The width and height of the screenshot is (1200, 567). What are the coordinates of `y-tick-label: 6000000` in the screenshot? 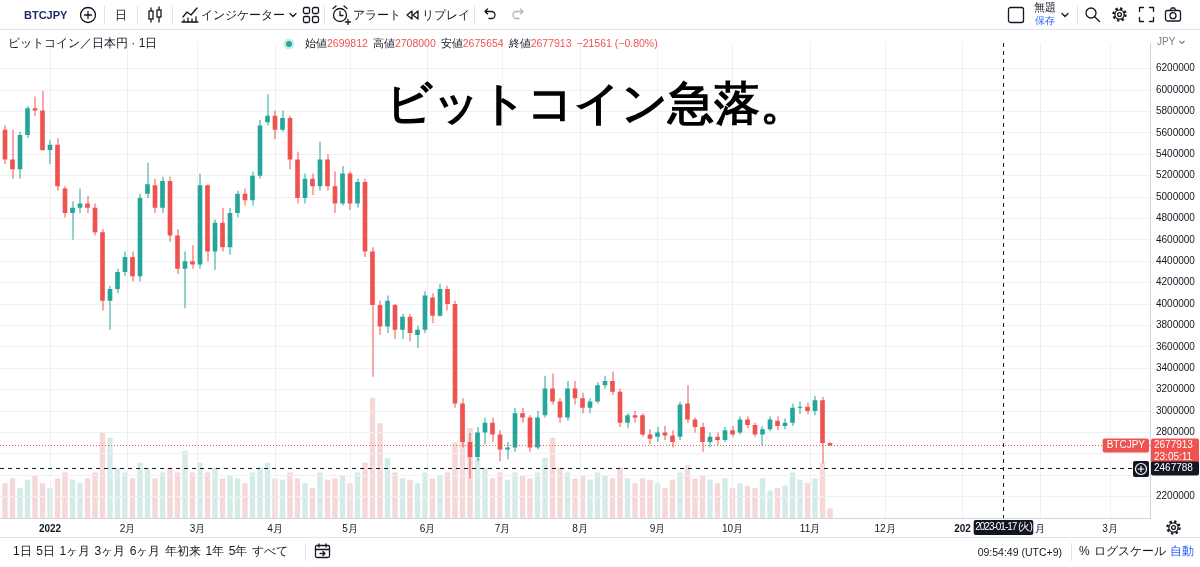 It's located at (1176, 89).